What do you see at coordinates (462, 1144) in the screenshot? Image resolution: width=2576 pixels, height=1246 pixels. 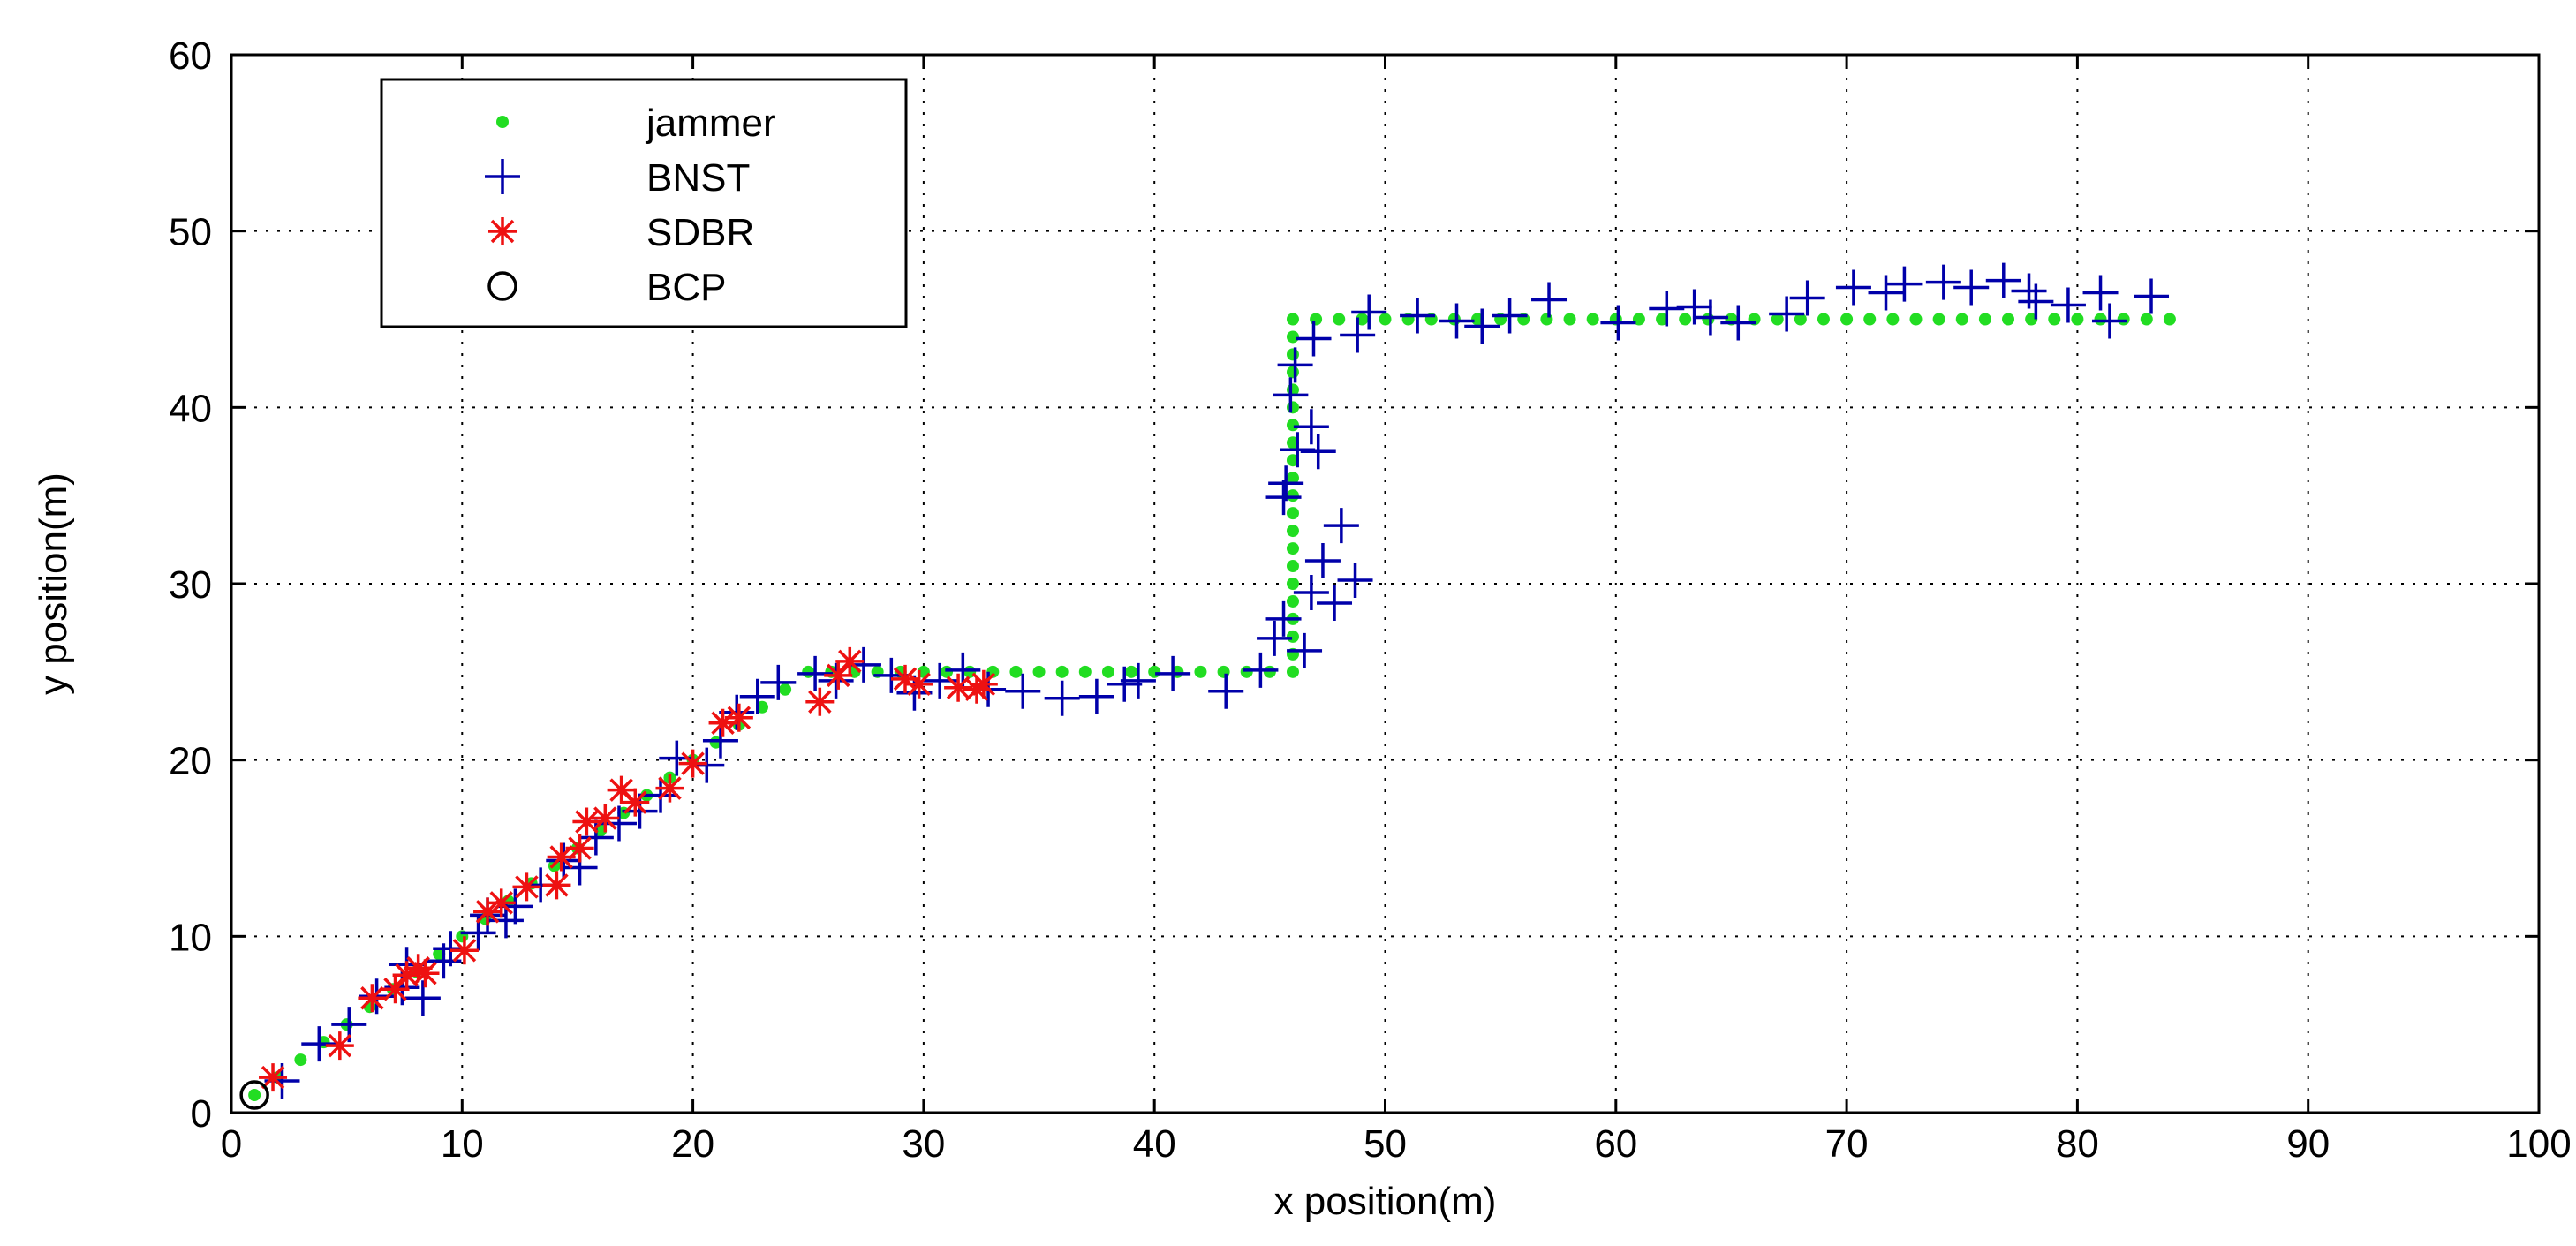 I see `x-tick-label: 10` at bounding box center [462, 1144].